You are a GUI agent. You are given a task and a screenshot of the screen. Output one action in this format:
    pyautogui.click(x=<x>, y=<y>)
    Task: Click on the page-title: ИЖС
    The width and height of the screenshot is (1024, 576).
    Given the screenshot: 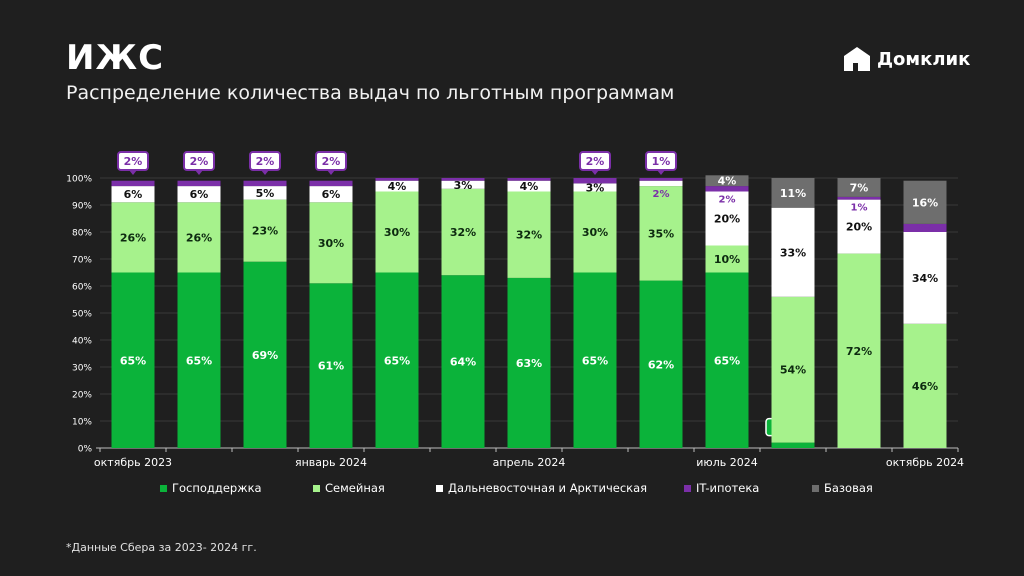 What is the action you would take?
    pyautogui.click(x=115, y=58)
    